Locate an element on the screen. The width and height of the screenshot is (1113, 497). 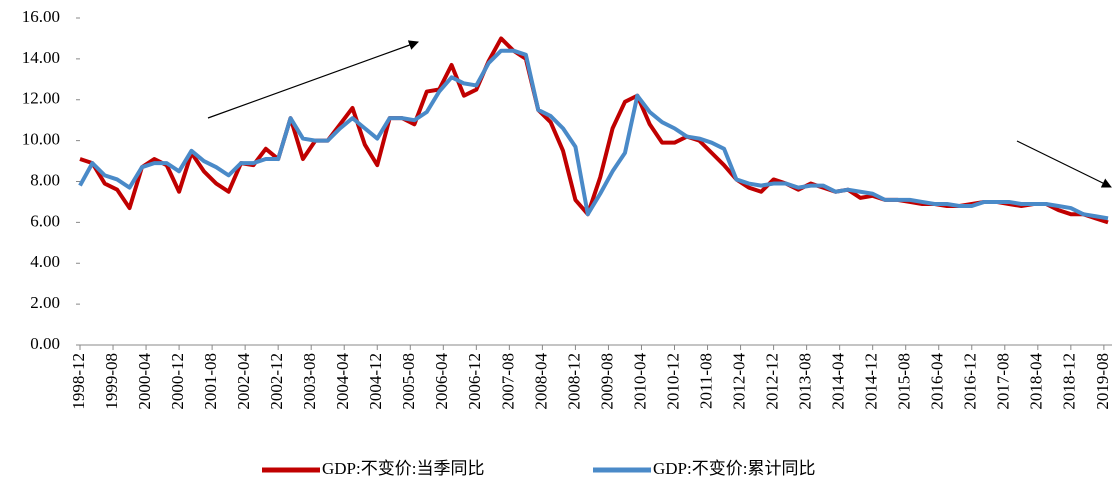
x-tick-label: 2013-08 is located at coordinates (805, 381).